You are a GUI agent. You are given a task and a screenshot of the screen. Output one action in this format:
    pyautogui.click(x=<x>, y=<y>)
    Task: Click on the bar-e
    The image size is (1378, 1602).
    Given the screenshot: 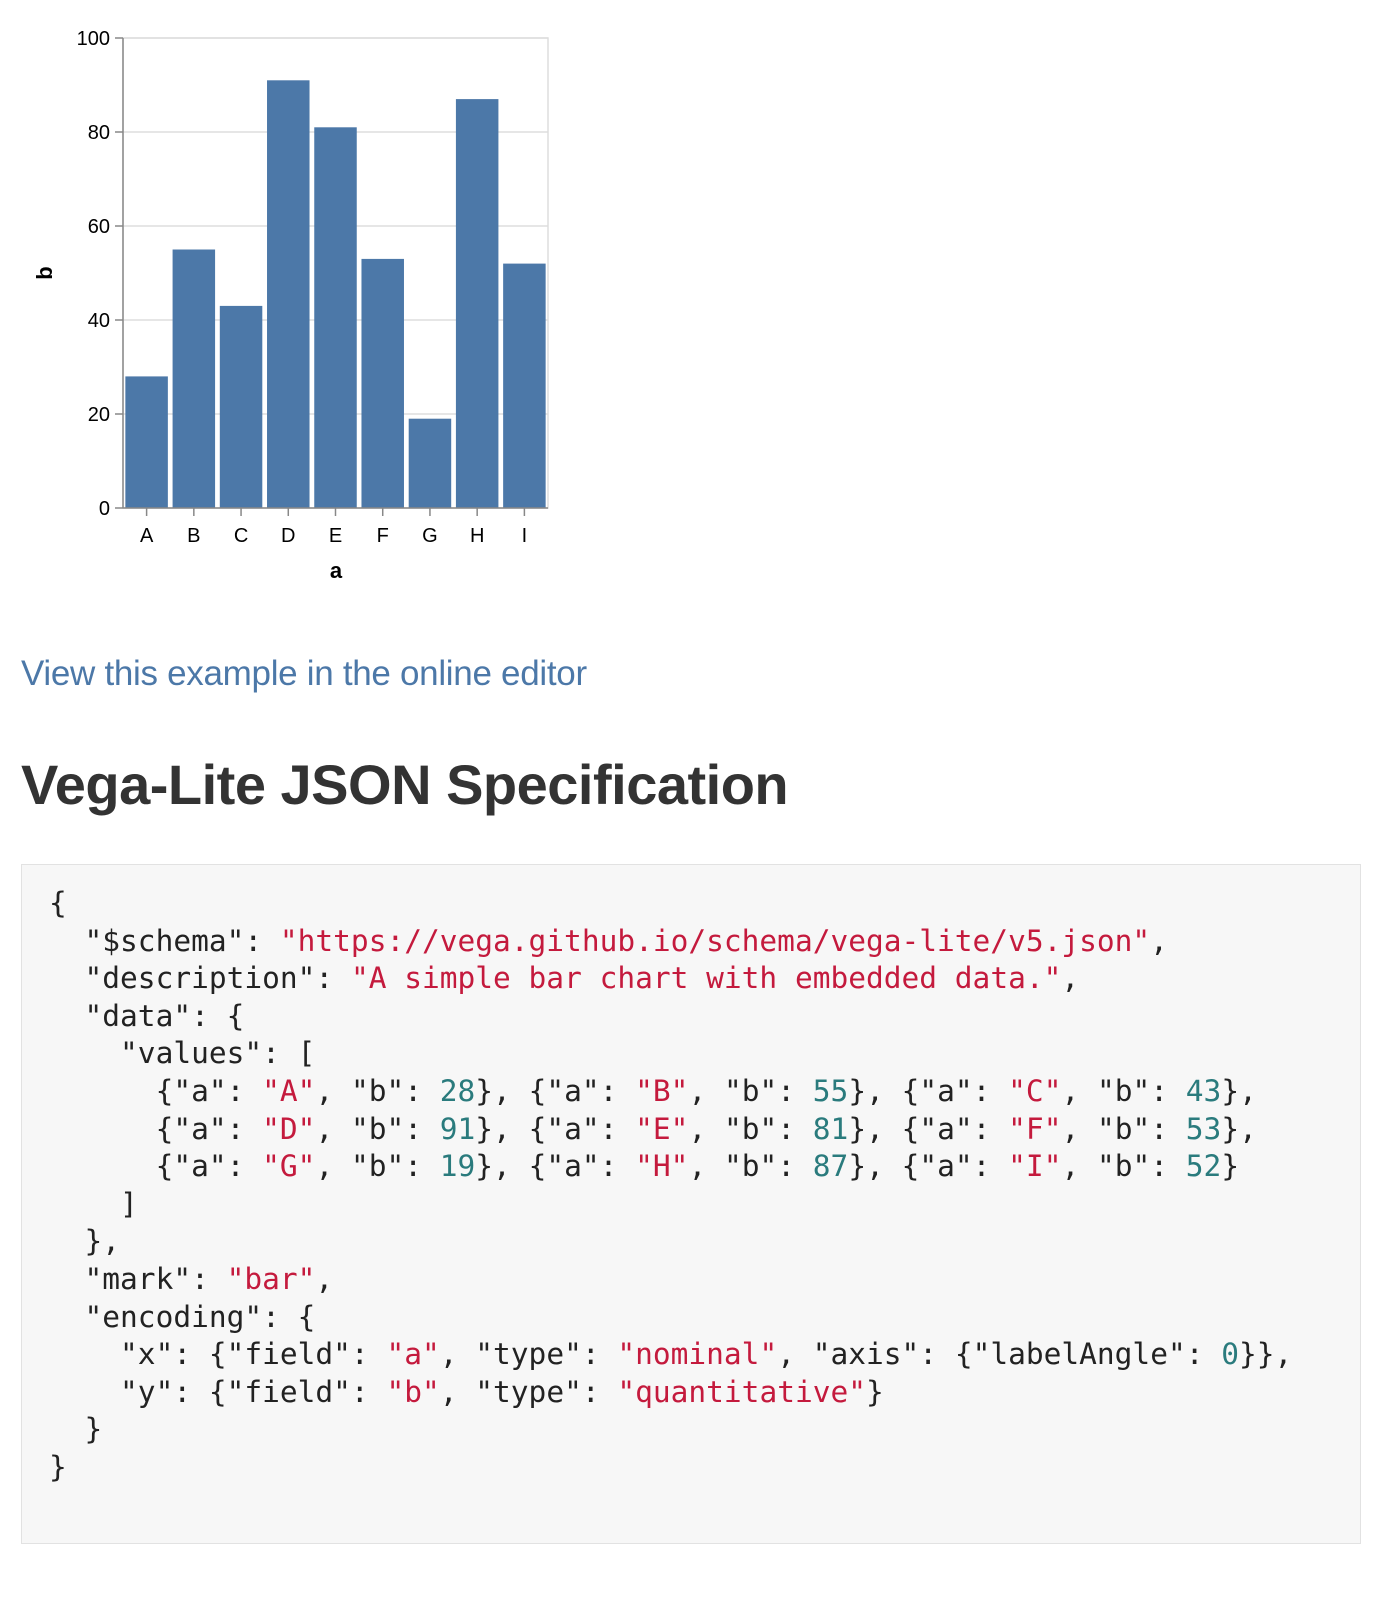 What is the action you would take?
    pyautogui.click(x=335, y=318)
    